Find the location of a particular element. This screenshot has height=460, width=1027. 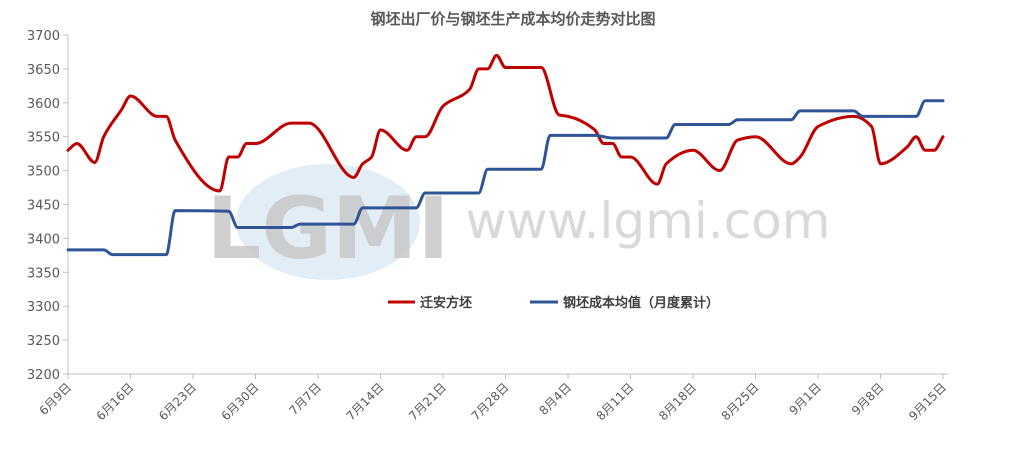

x-tick-label: 9月15日 is located at coordinates (927, 401).